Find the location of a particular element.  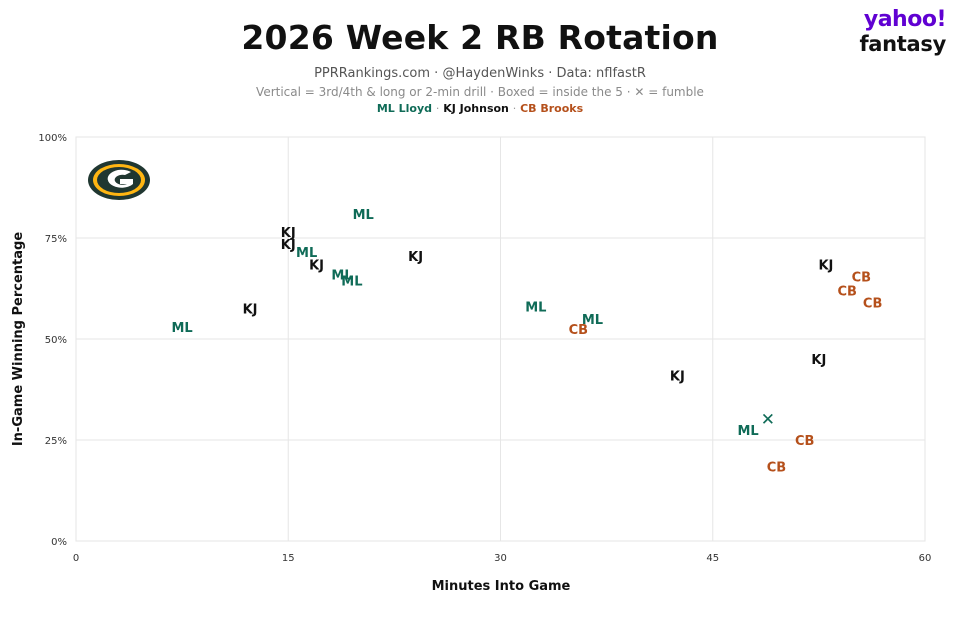

brand-yahoo-text: yahoo! is located at coordinates (905, 19).